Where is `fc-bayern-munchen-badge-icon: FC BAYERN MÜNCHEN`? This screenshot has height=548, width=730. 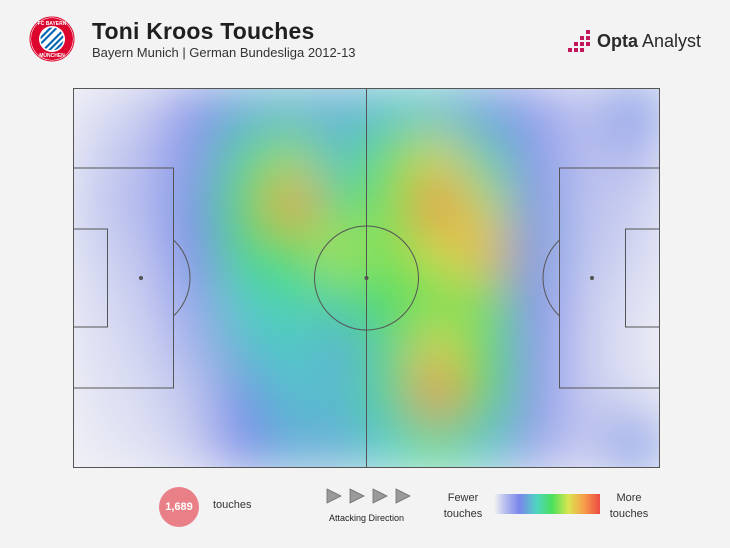 fc-bayern-munchen-badge-icon: FC BAYERN MÜNCHEN is located at coordinates (52, 39).